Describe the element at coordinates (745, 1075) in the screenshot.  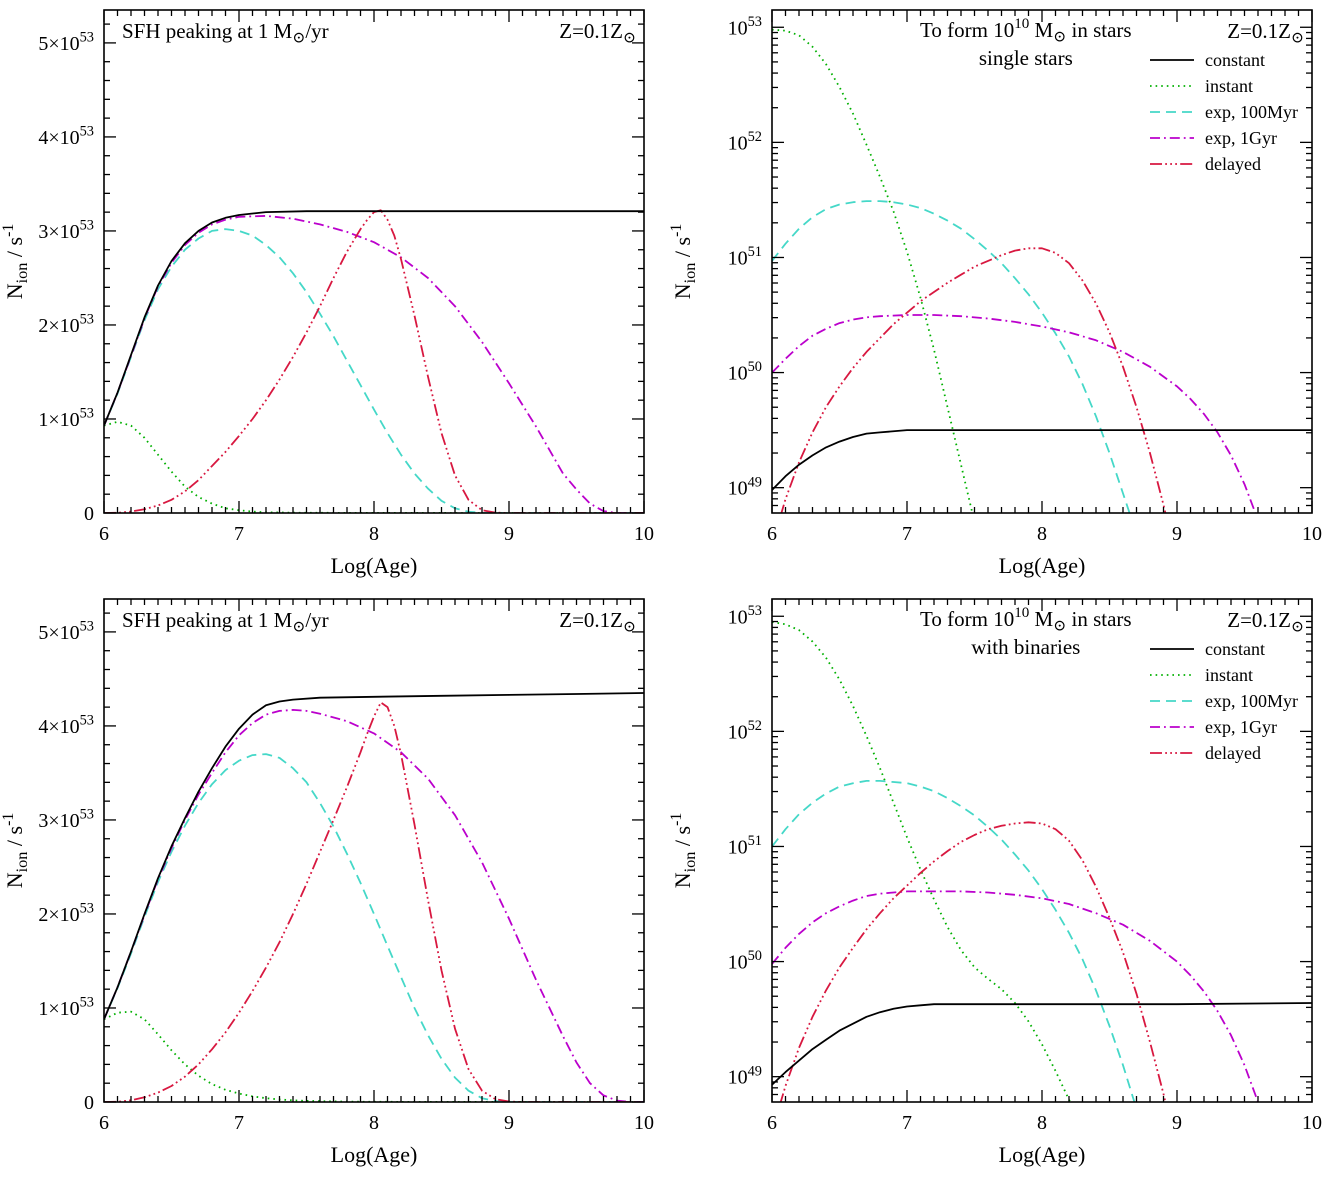
I see `y-tick-label: 1049` at that location.